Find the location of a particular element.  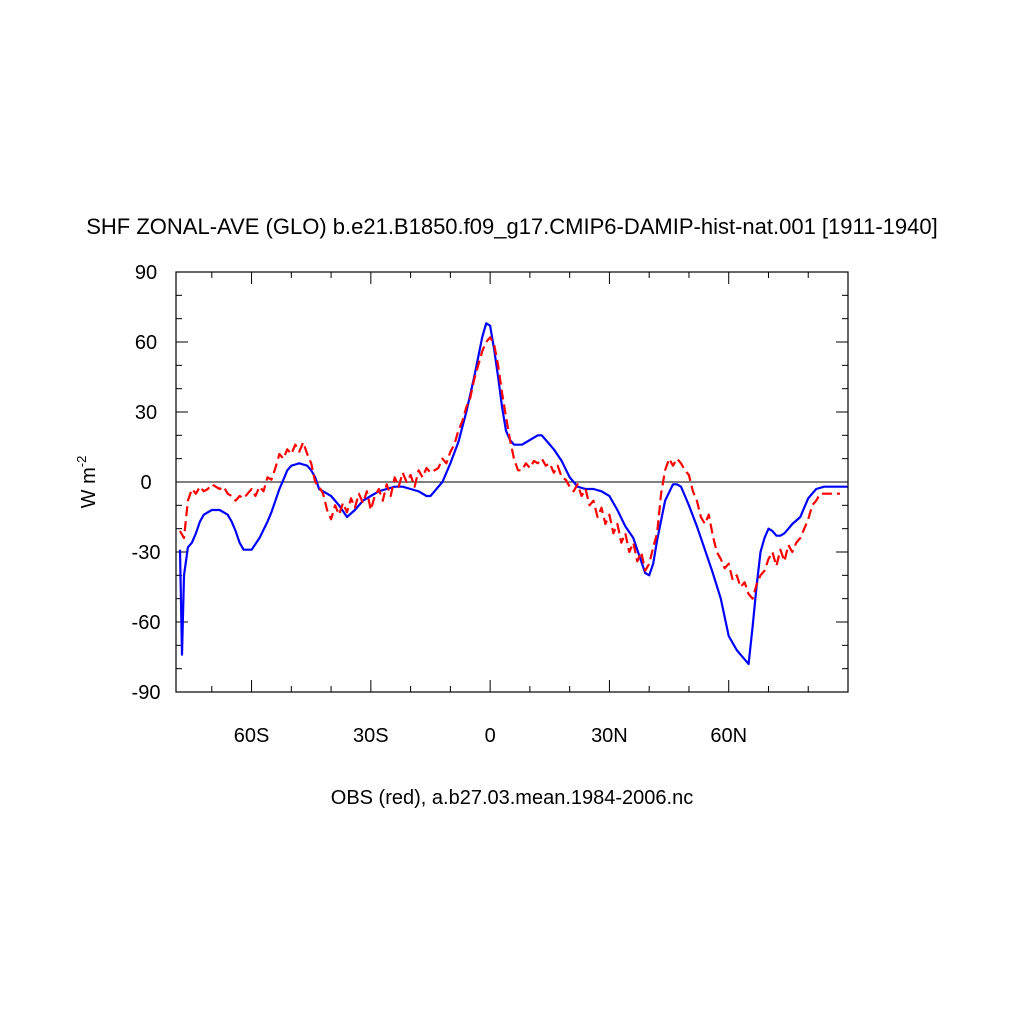

y-tick-label: 60 is located at coordinates (146, 343).